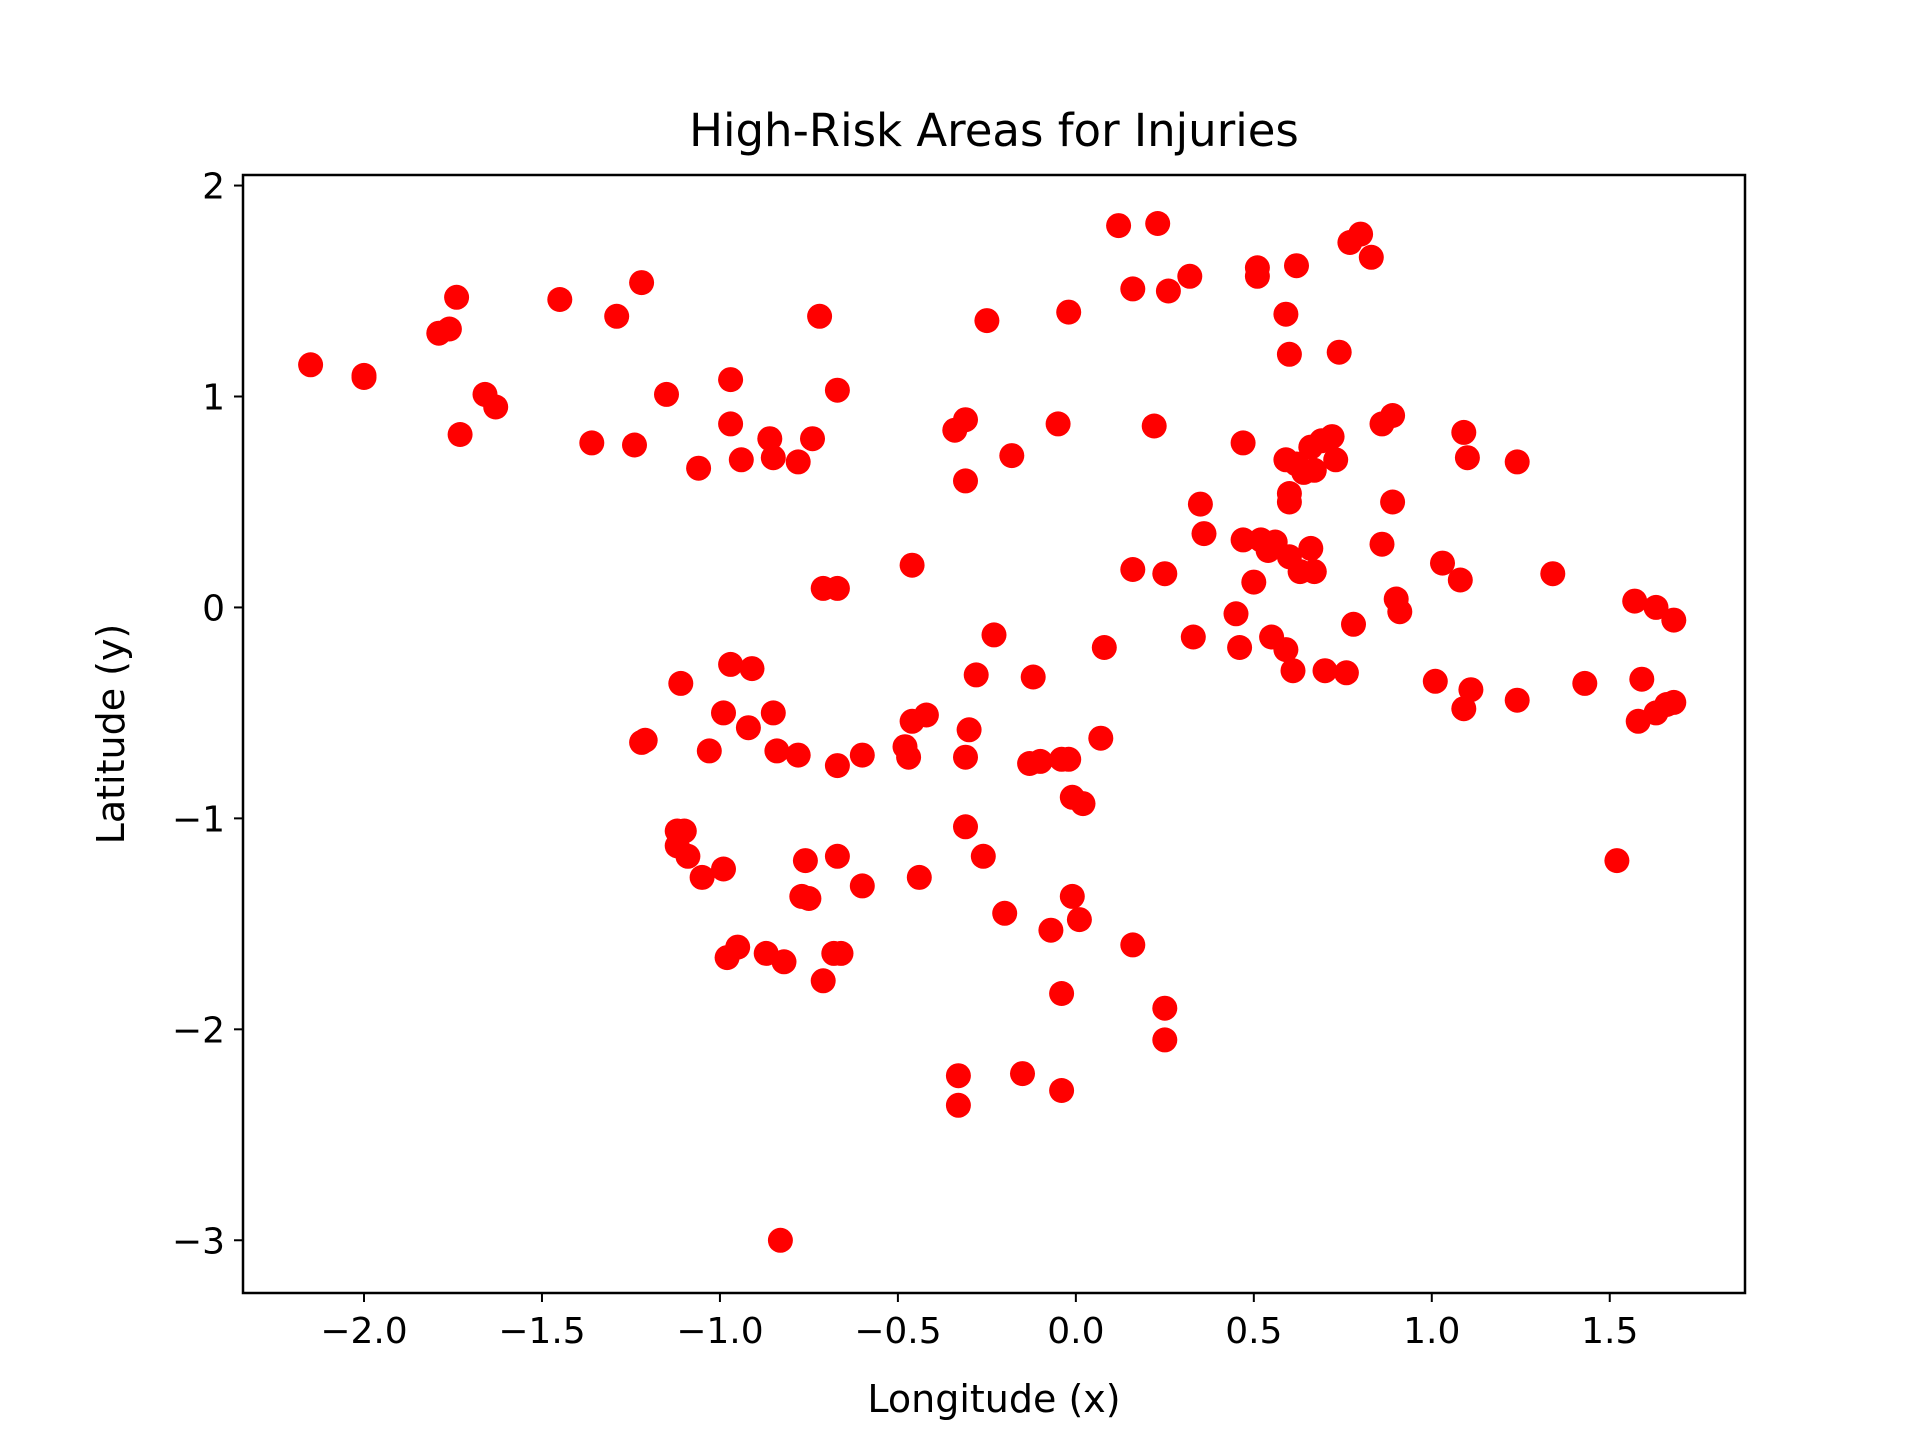 The image size is (1920, 1440). I want to click on x-tick-label: 0.0, so click(1075, 1331).